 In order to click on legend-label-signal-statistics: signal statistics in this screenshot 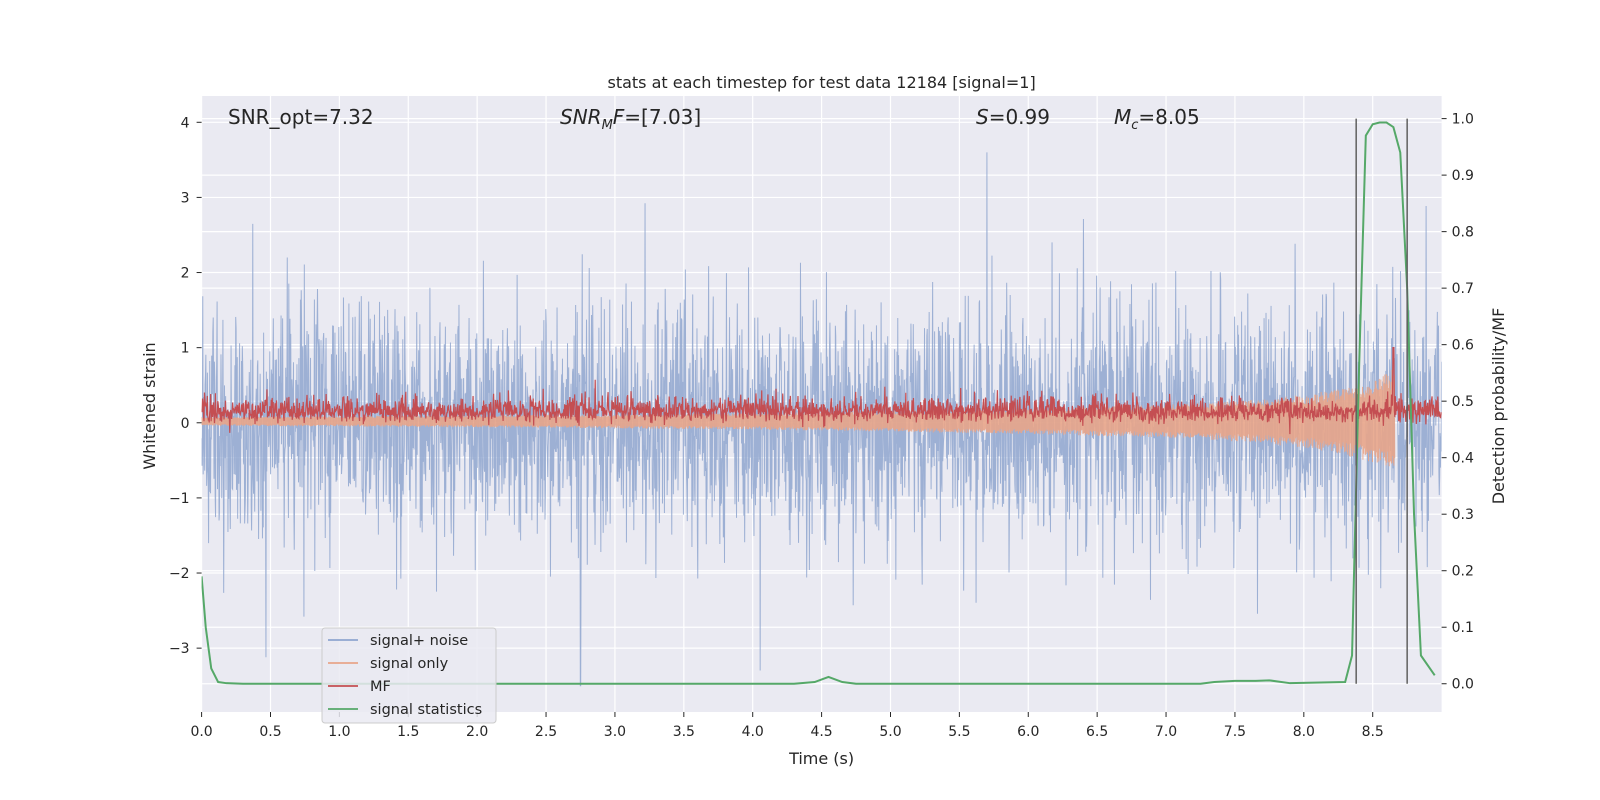, I will do `click(426, 710)`.